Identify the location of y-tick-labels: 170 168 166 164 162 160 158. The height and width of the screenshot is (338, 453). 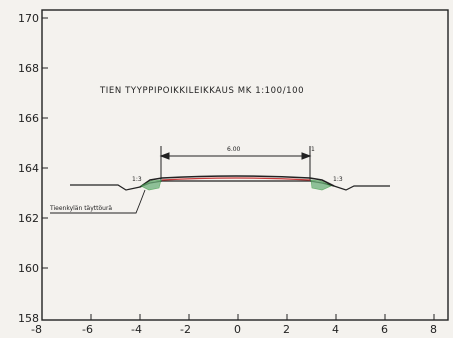
(28, 168).